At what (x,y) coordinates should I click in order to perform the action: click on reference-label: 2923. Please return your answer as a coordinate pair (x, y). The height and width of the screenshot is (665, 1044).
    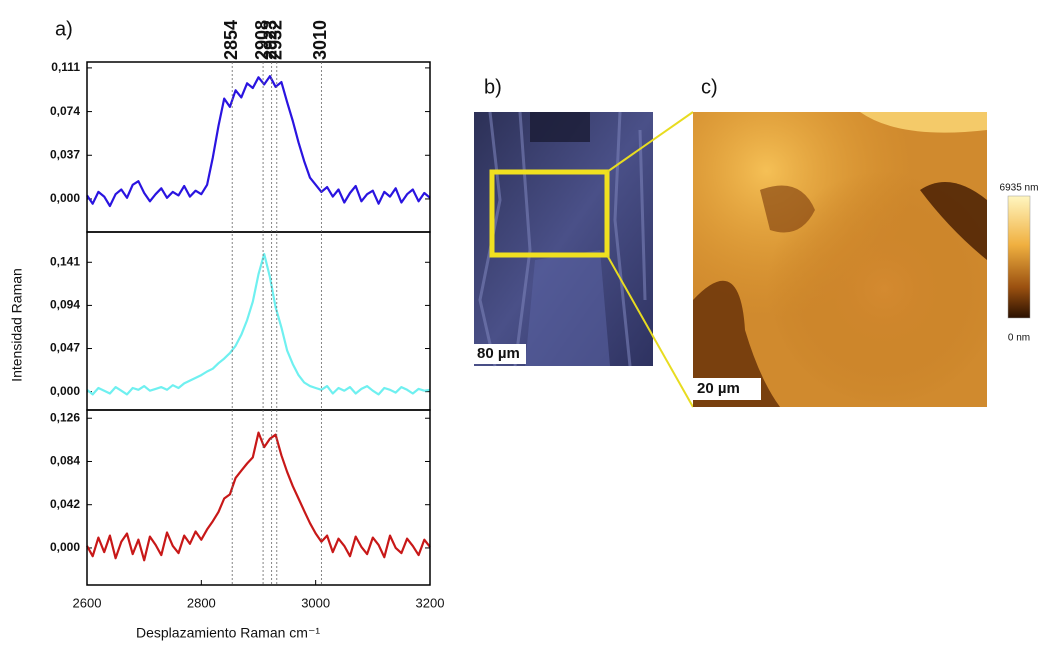
    Looking at the image, I should click on (270, 40).